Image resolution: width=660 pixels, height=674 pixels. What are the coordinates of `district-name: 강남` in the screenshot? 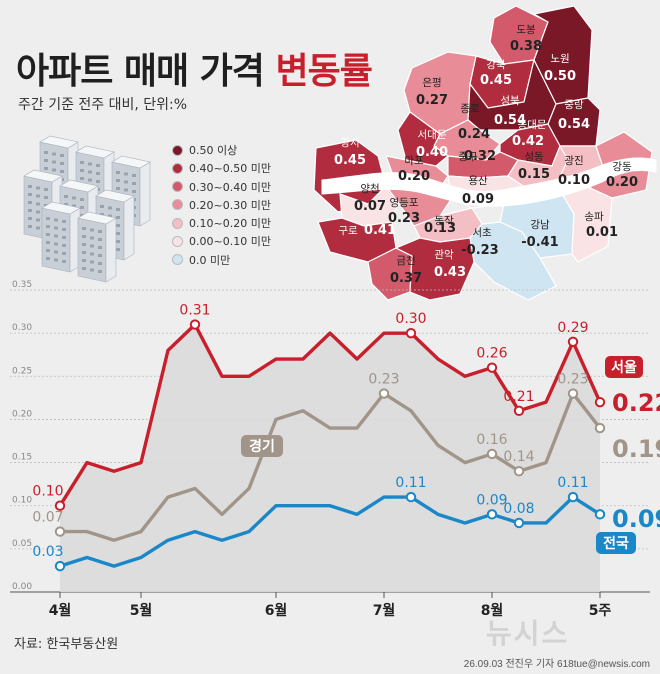 It's located at (540, 225).